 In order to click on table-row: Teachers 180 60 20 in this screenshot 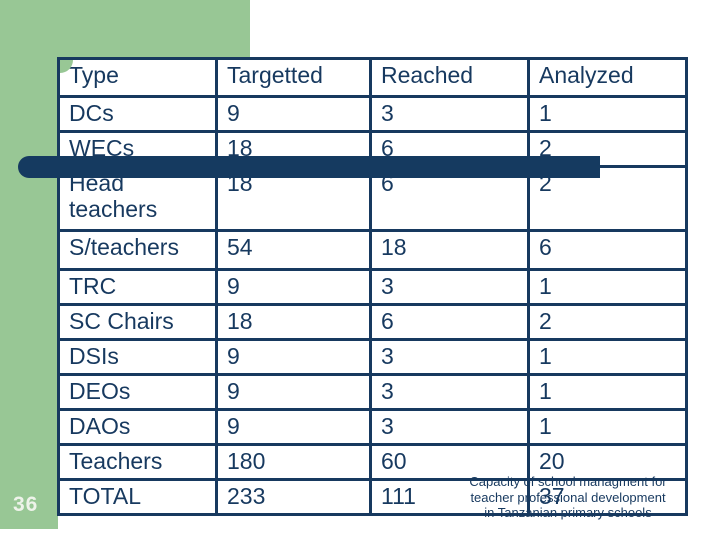, I will do `click(372, 462)`.